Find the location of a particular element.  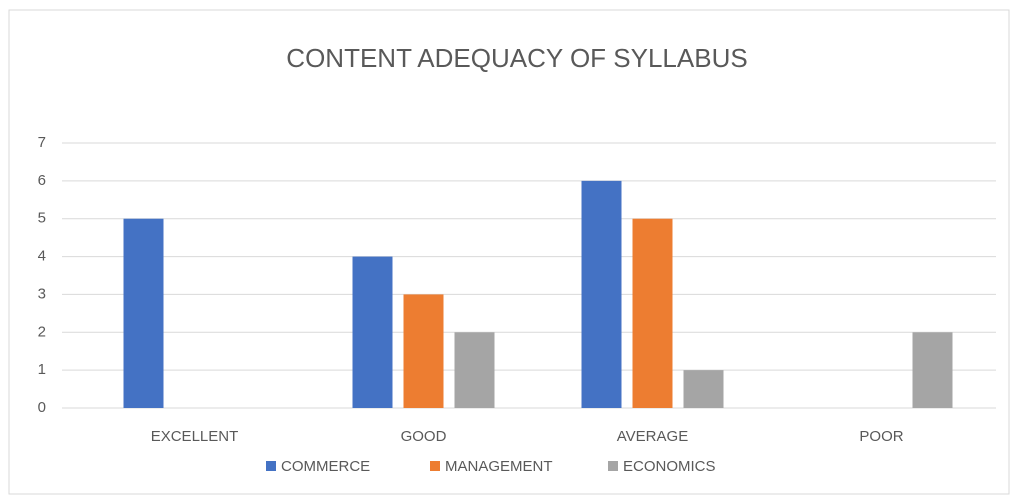

chart-title: CONTENT ADEQUACY OF SYLLABUS is located at coordinates (516, 58).